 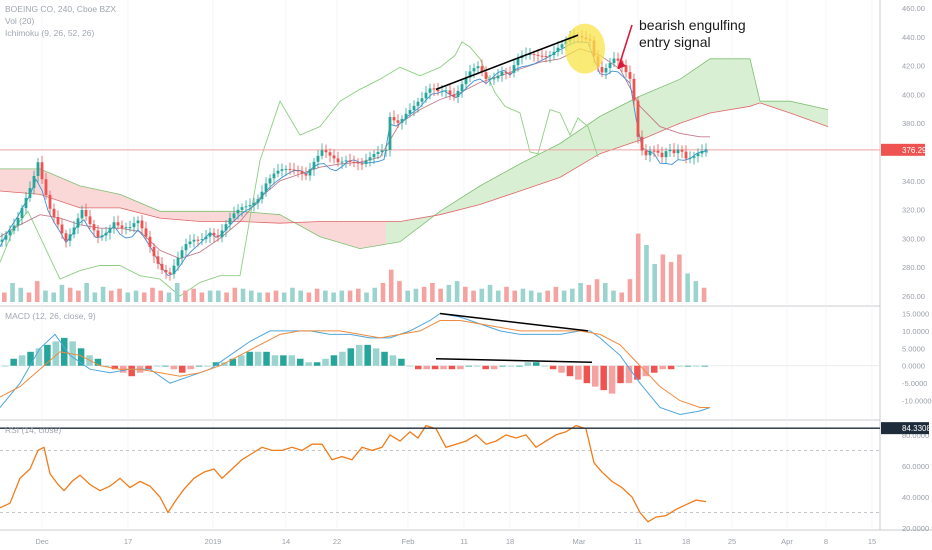 What do you see at coordinates (514, 361) in the screenshot?
I see `macd-trend-line` at bounding box center [514, 361].